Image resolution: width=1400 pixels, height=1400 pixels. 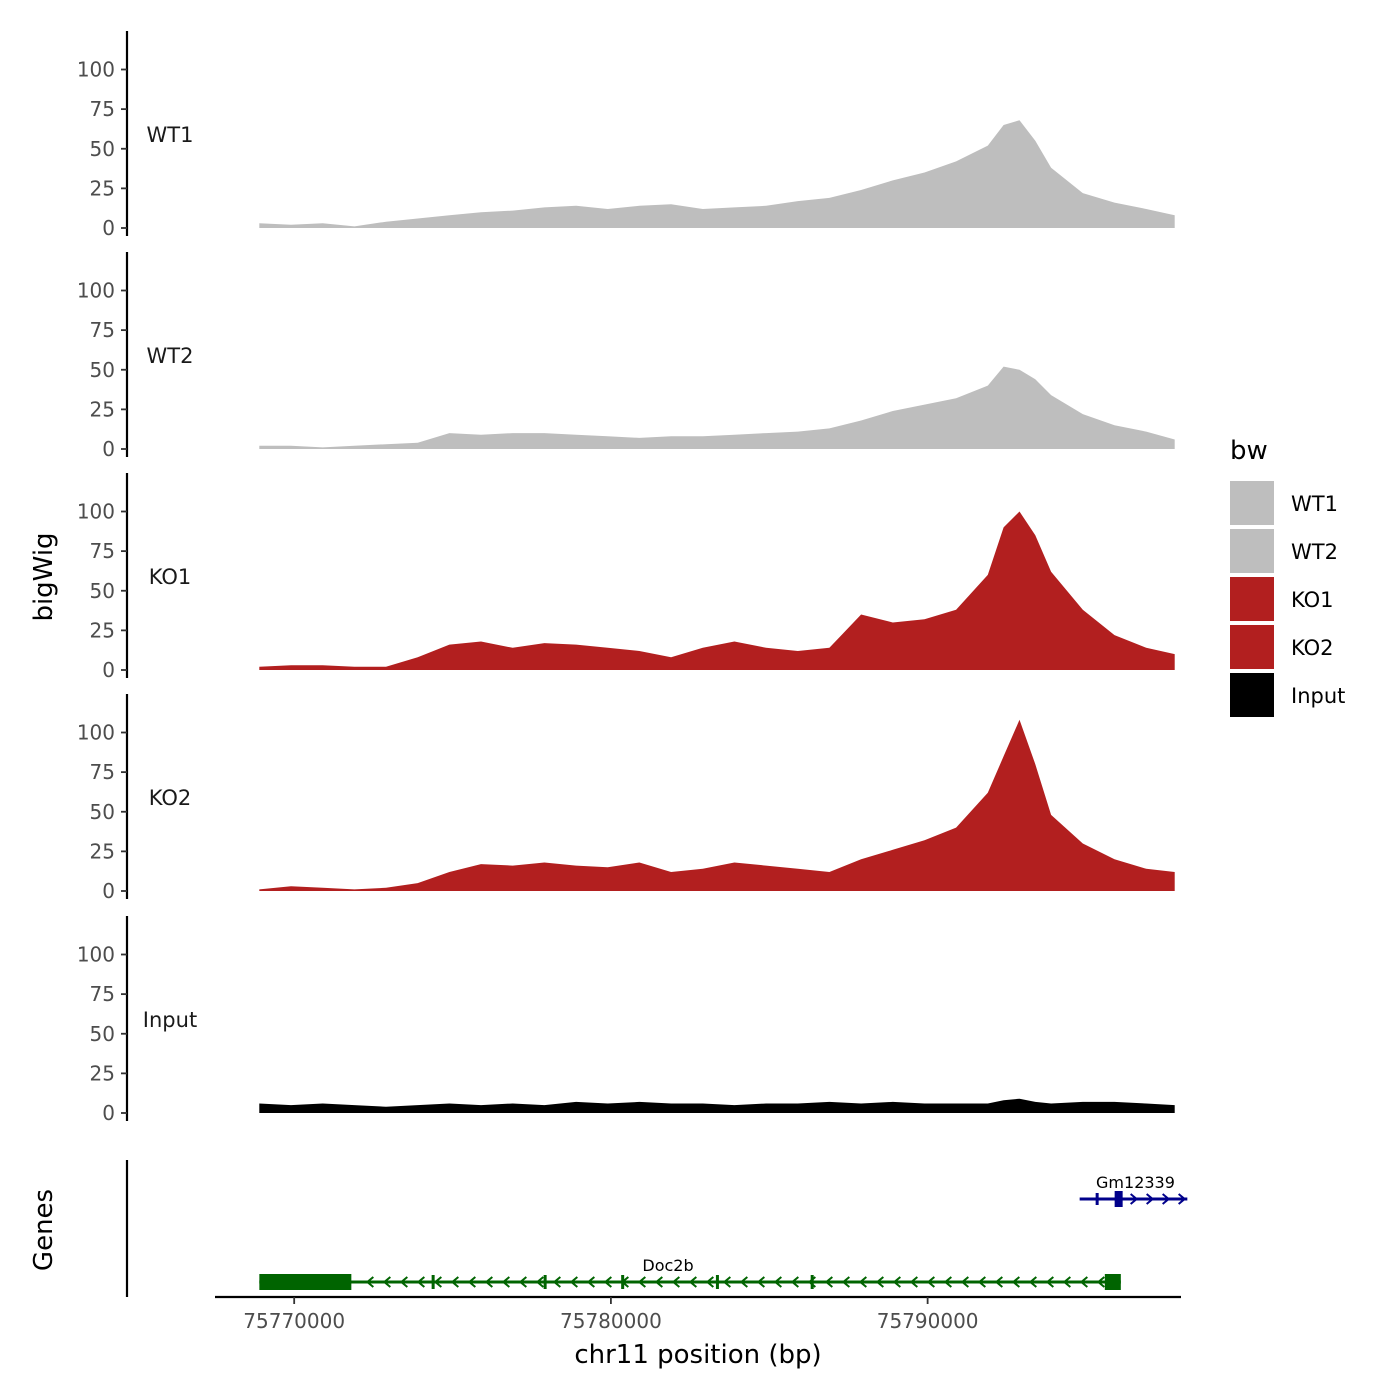 I want to click on track-label: KO1, so click(x=170, y=577).